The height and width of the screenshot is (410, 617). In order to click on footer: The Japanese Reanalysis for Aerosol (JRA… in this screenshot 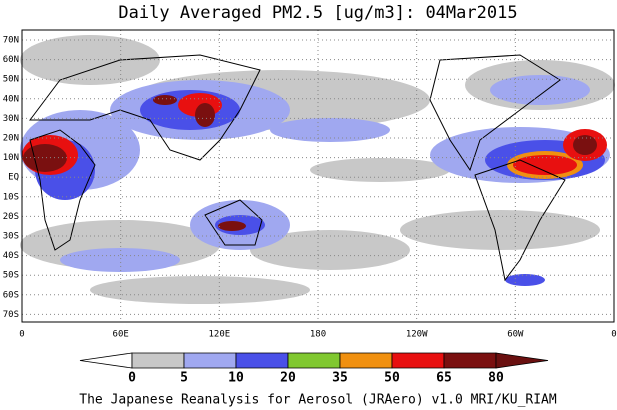, I will do `click(318, 400)`.